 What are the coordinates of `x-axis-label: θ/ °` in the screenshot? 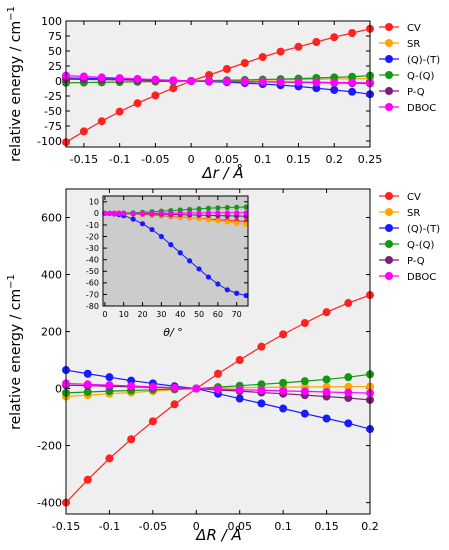 It's located at (172, 332).